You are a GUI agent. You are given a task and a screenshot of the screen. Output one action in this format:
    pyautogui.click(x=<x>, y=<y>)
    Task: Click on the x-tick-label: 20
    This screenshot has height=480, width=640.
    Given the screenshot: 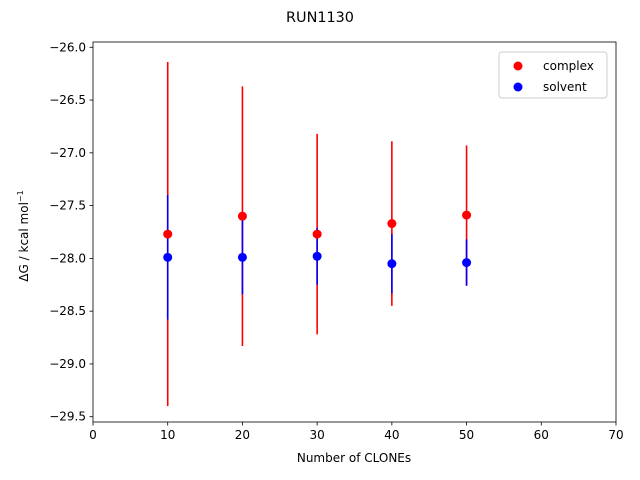 What is the action you would take?
    pyautogui.click(x=242, y=435)
    